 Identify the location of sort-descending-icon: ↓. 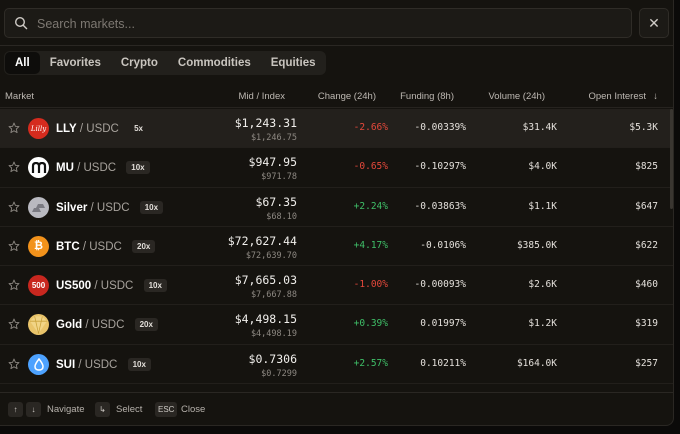
(655, 96).